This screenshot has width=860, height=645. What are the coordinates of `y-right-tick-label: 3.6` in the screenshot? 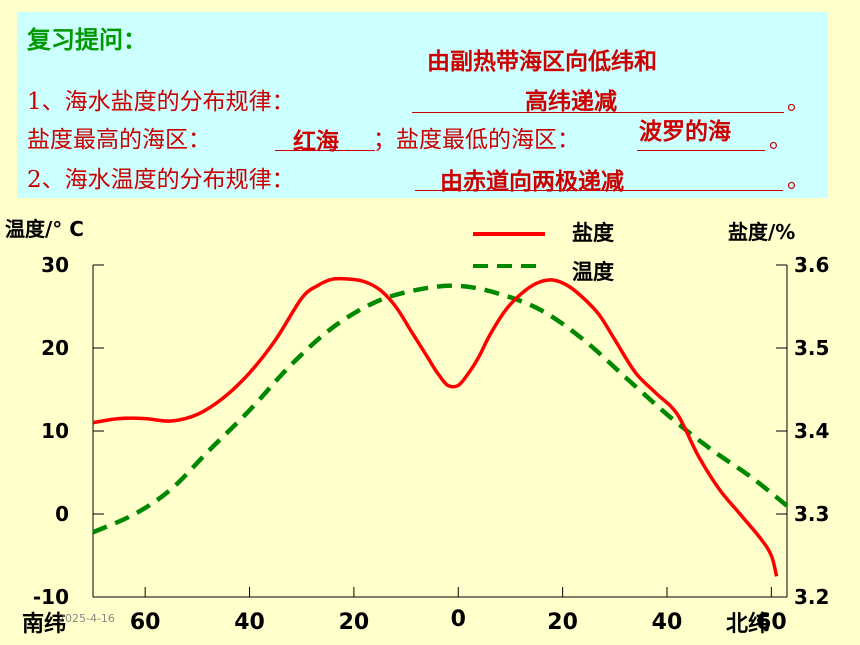 It's located at (811, 265).